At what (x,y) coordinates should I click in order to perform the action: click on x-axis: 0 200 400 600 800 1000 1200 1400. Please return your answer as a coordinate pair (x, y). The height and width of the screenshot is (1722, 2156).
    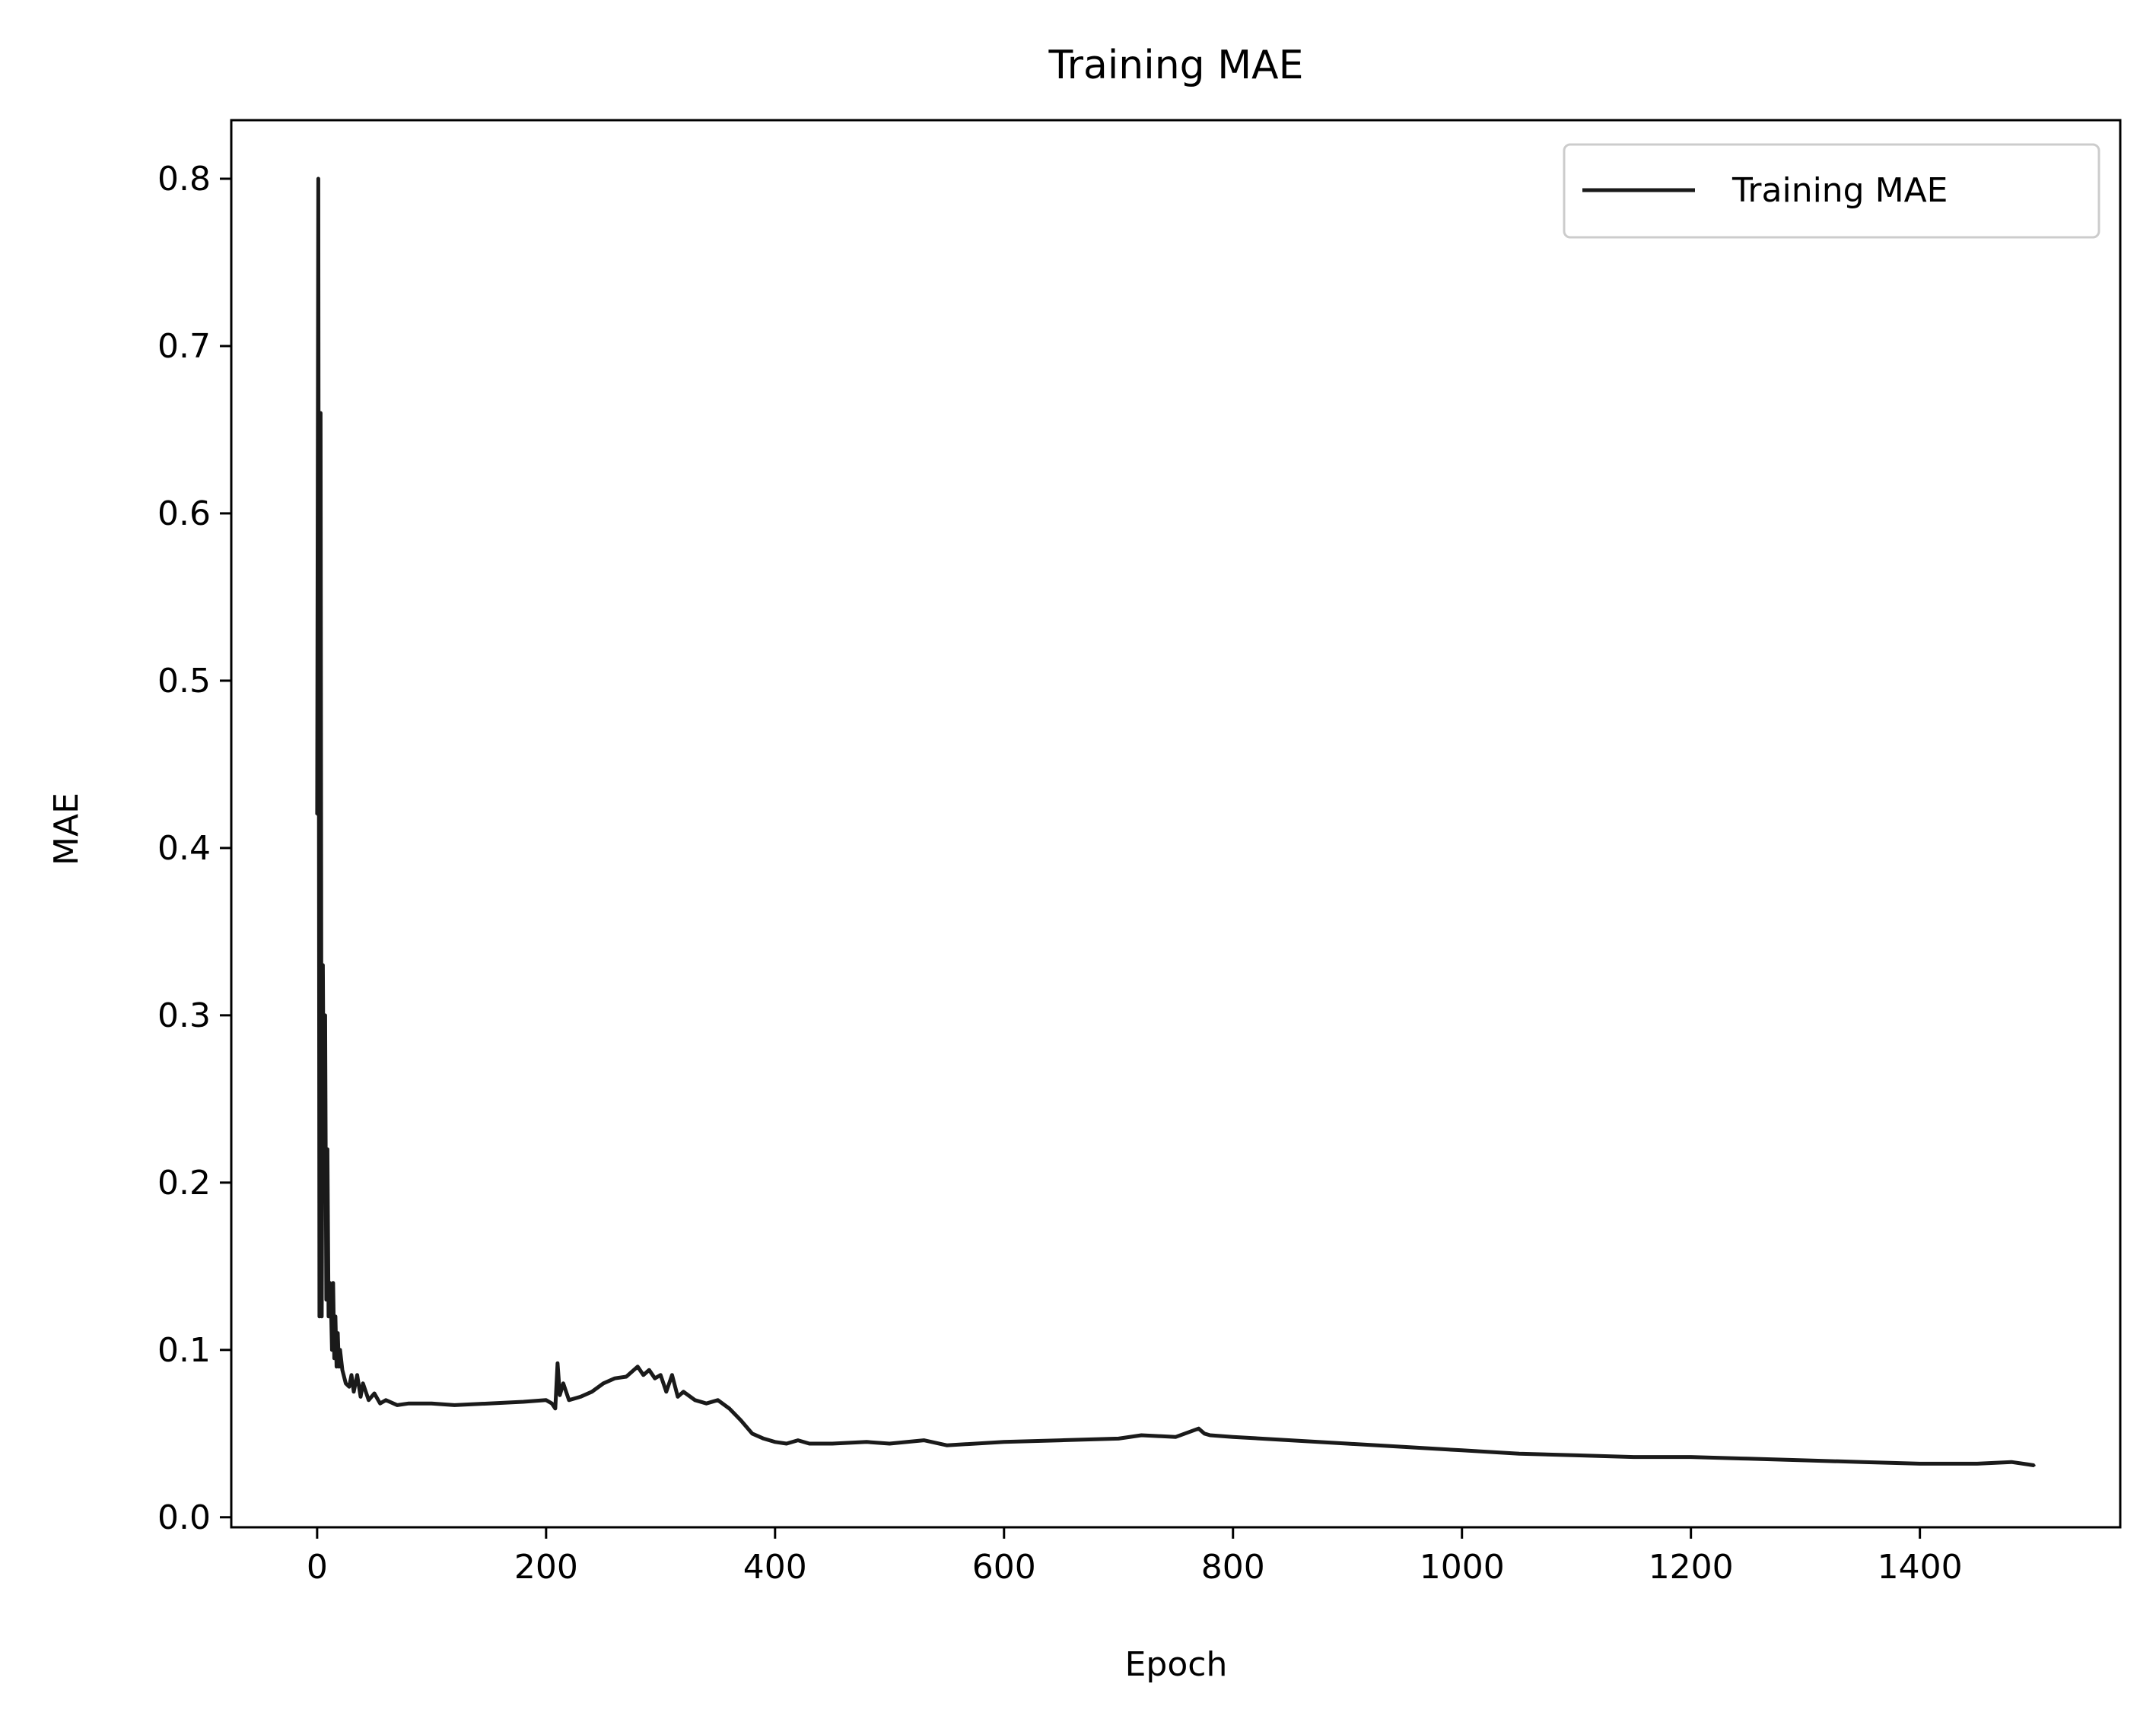
    Looking at the image, I should click on (1135, 1557).